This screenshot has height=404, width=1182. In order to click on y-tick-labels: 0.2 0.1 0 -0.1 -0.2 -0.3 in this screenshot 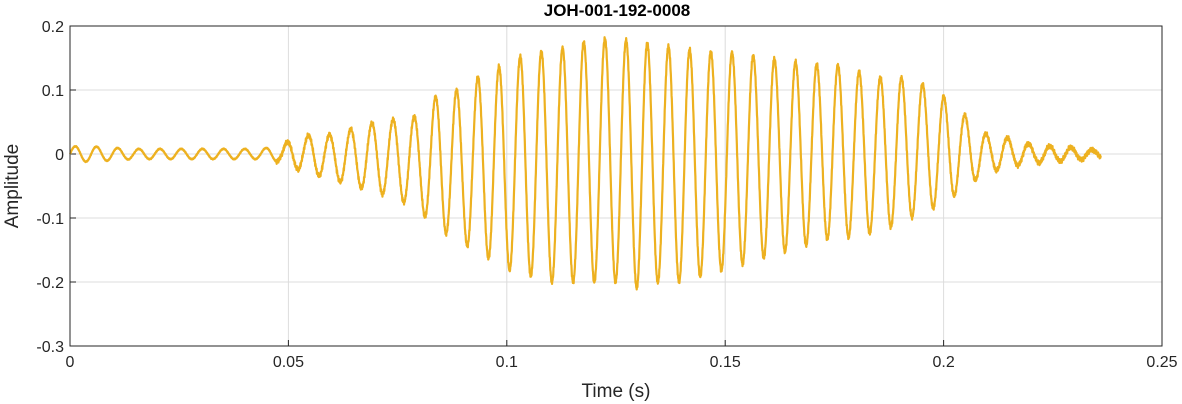, I will do `click(50, 187)`.